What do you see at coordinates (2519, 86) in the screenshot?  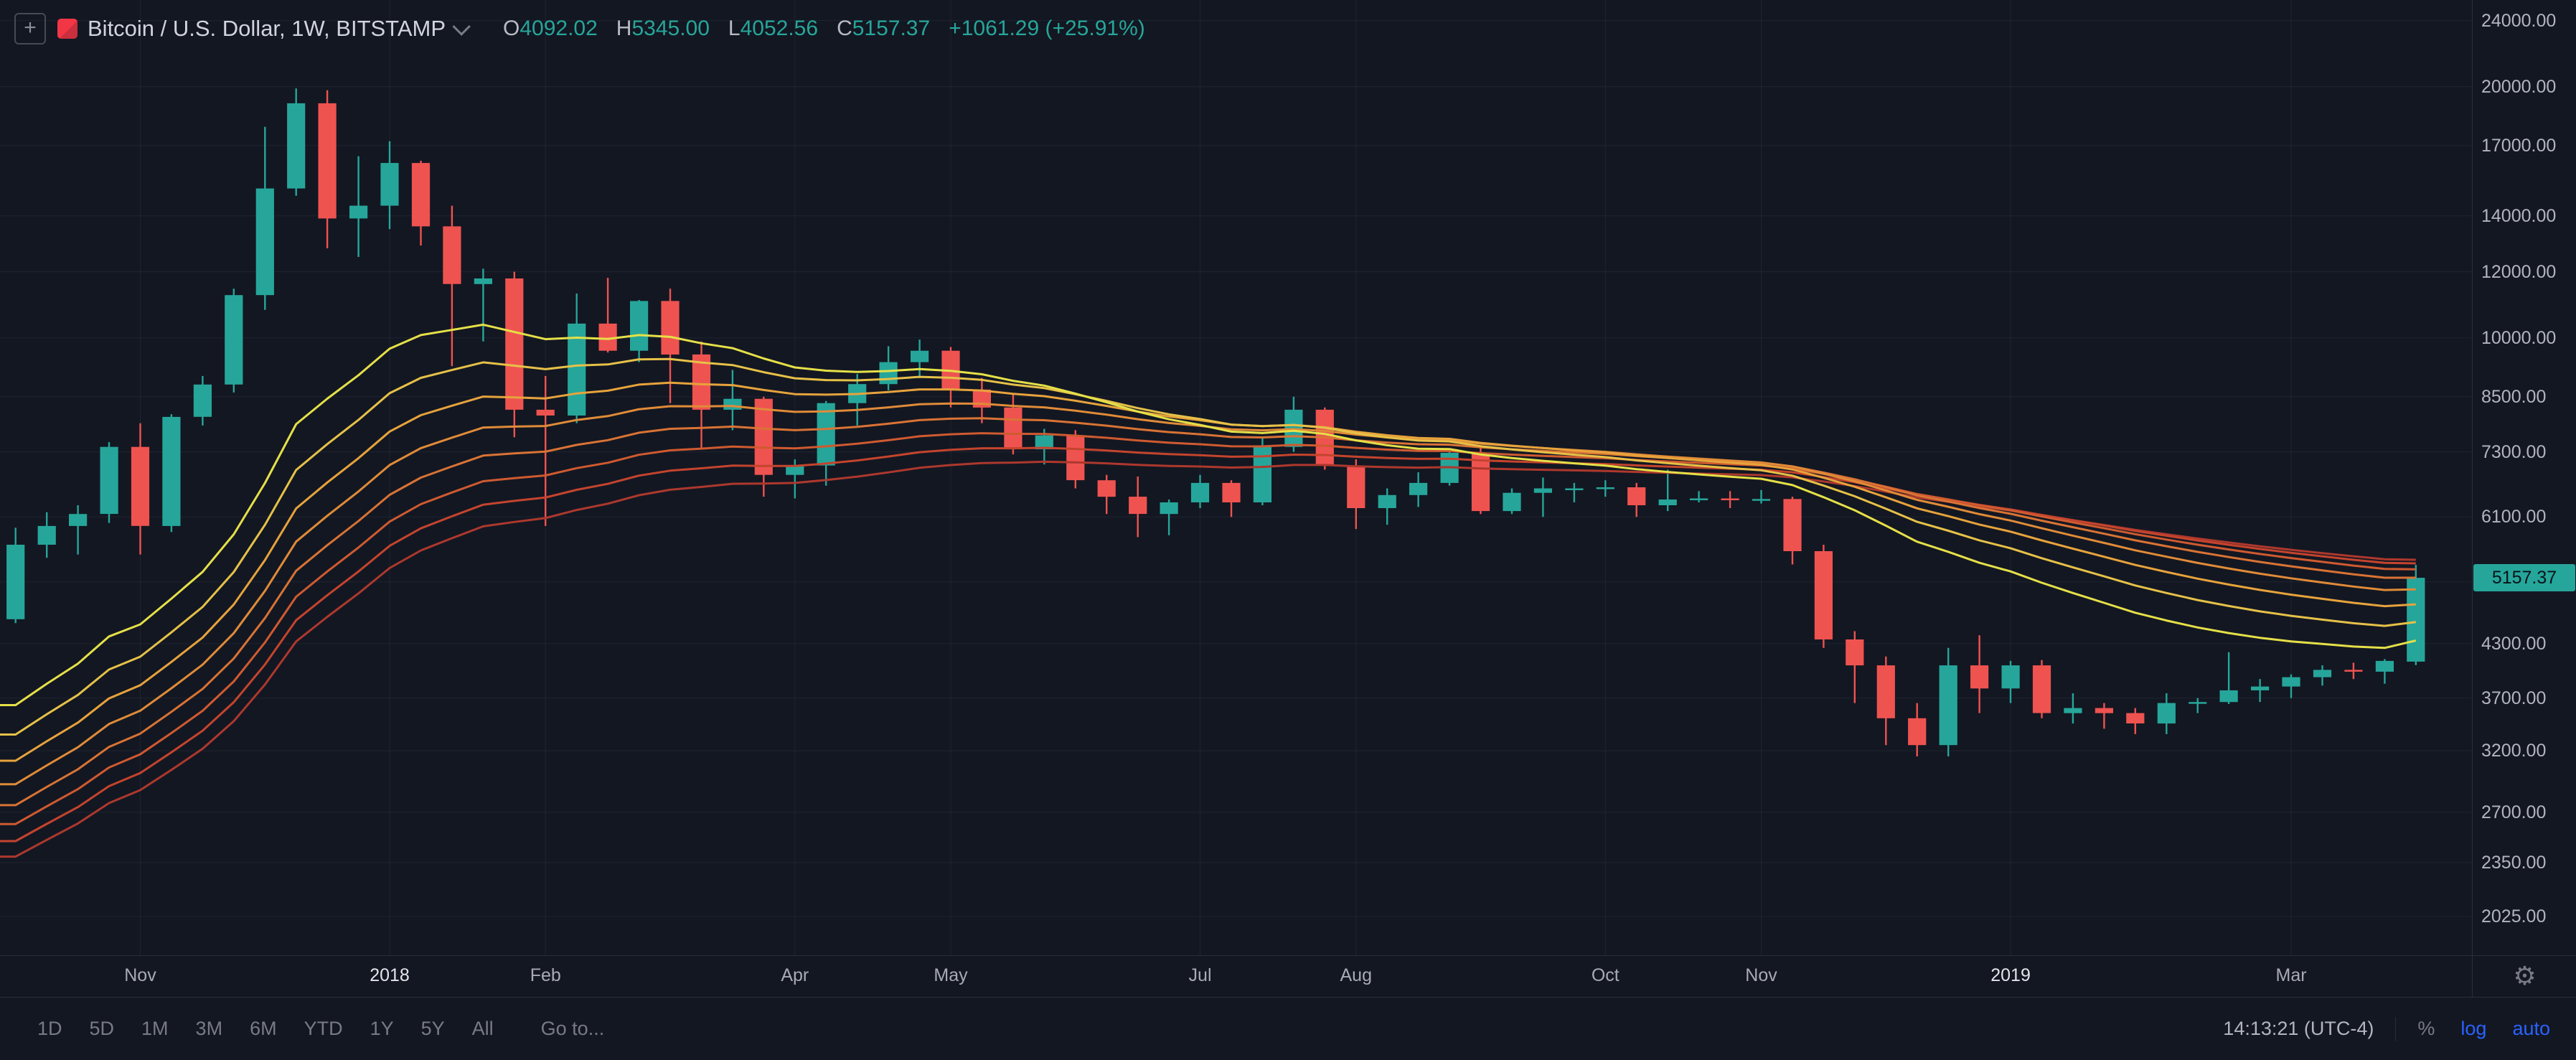 I see `price-axis-label: 20000.00` at bounding box center [2519, 86].